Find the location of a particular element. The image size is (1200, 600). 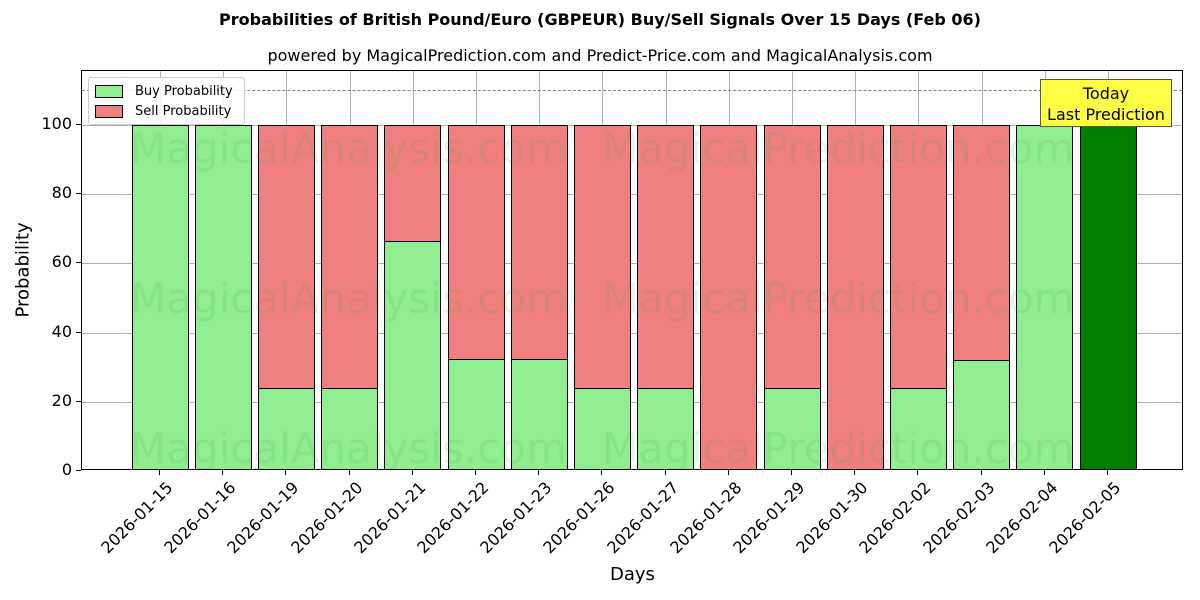

legend-sell-label: Sell Probability is located at coordinates (183, 111).